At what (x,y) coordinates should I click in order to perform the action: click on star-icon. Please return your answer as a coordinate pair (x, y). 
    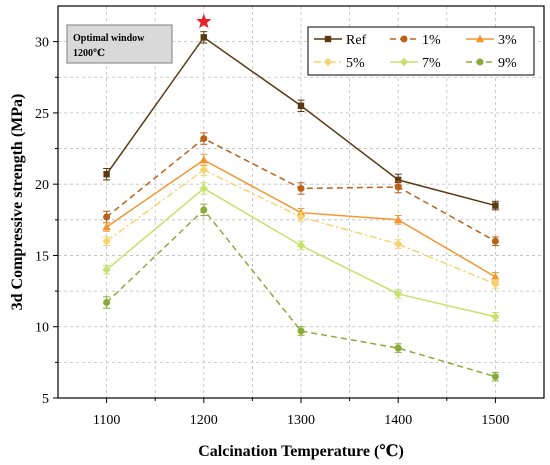
    Looking at the image, I should click on (204, 21).